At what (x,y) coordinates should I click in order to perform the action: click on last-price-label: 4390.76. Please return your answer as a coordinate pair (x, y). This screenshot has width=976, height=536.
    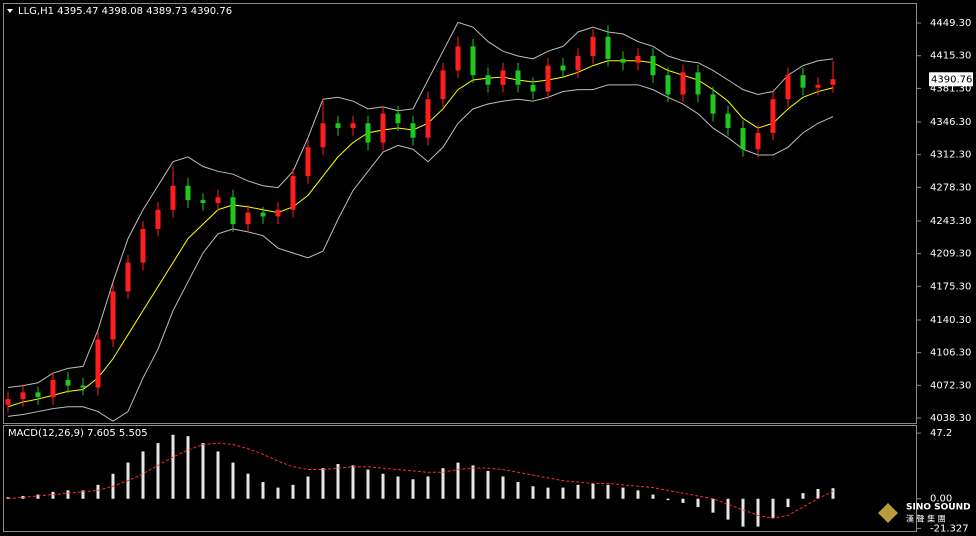
    Looking at the image, I should click on (951, 79).